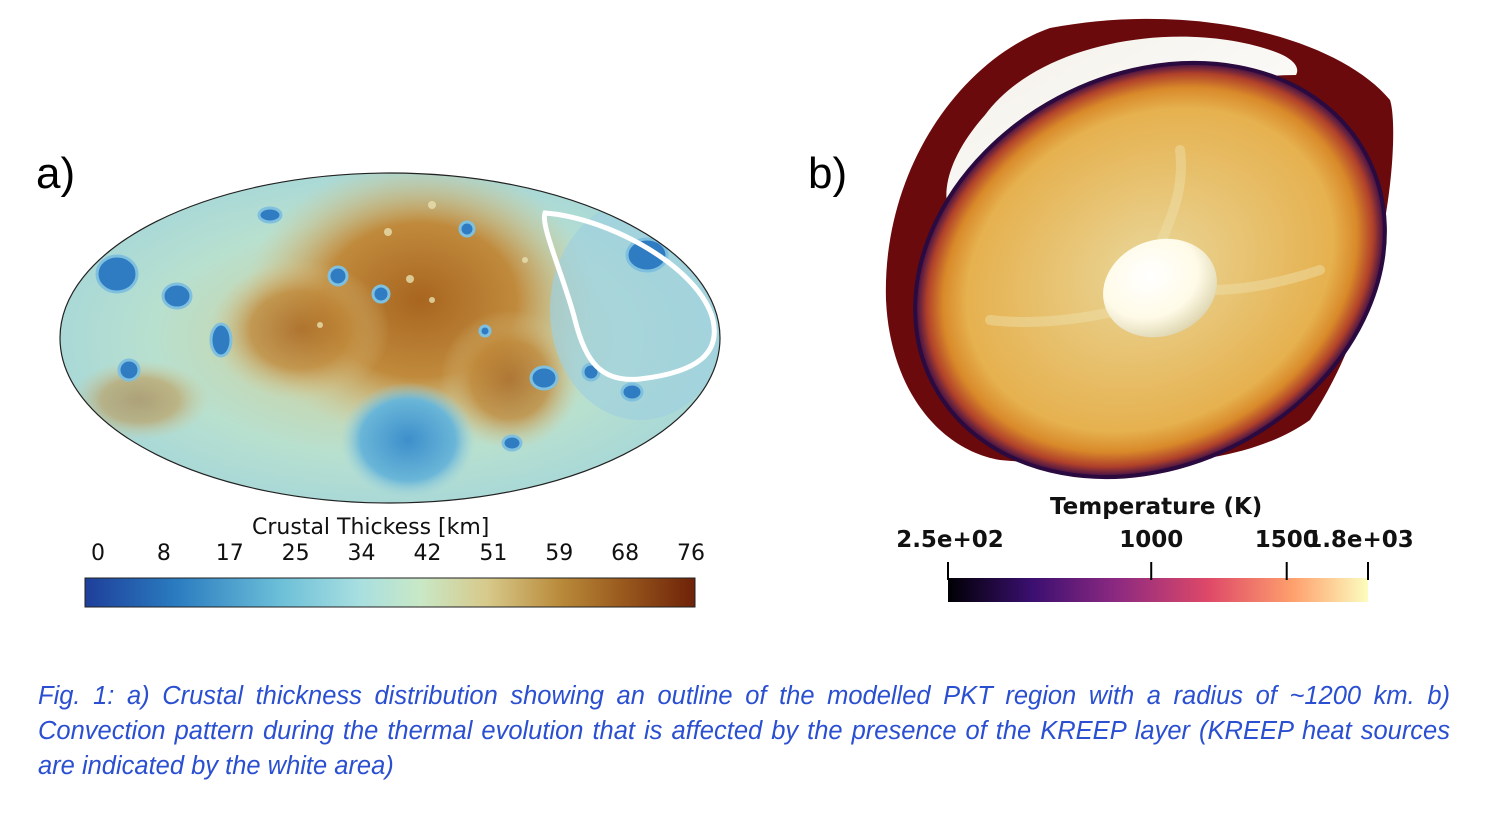 Image resolution: width=1500 pixels, height=818 pixels. I want to click on crustal-tick-label: 59, so click(559, 553).